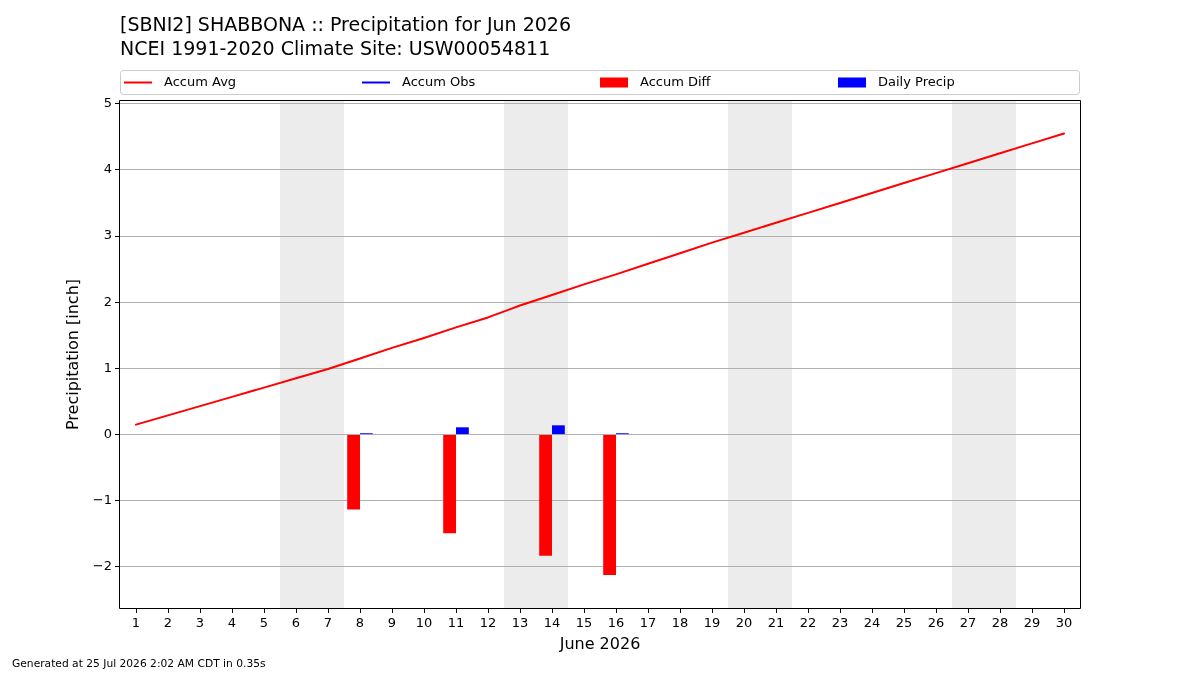  Describe the element at coordinates (680, 623) in the screenshot. I see `x-tick-label: 18` at that location.